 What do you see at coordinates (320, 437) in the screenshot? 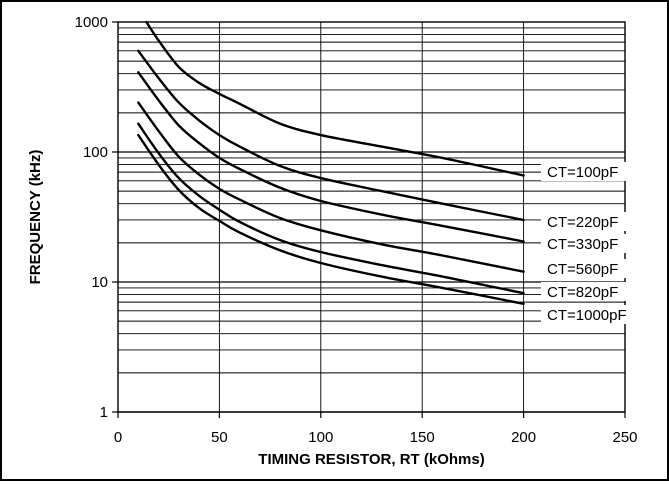
I see `x-tick-label: 100` at bounding box center [320, 437].